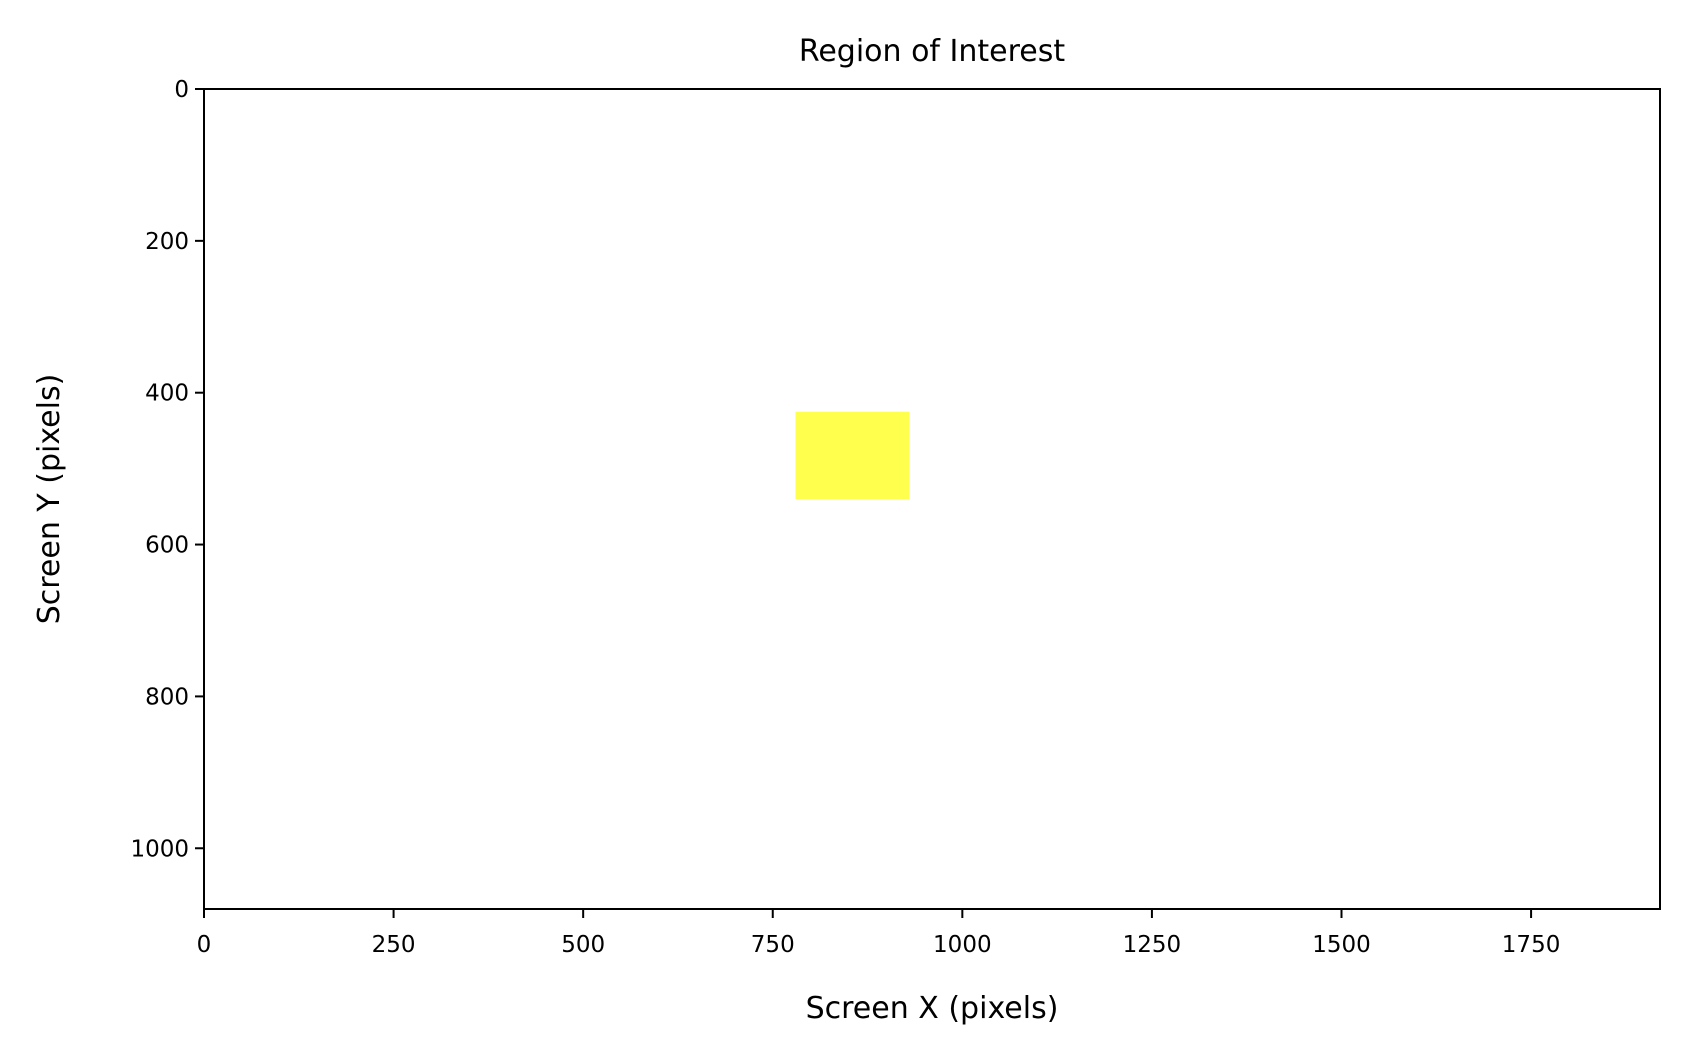 Image resolution: width=1682 pixels, height=1054 pixels. I want to click on y-tick-label: 600, so click(167, 546).